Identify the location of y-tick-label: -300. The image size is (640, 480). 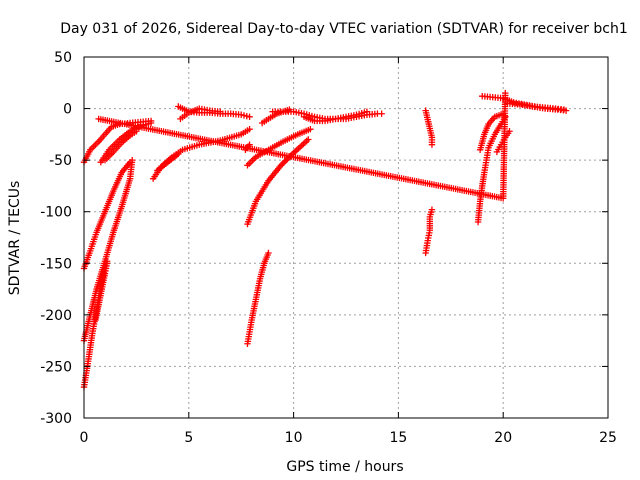
(56, 419).